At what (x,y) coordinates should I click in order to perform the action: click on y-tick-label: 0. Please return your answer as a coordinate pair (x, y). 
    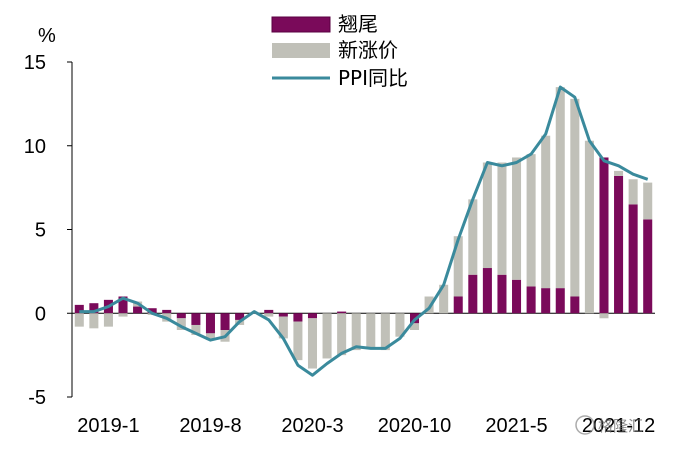
    Looking at the image, I should click on (40, 314).